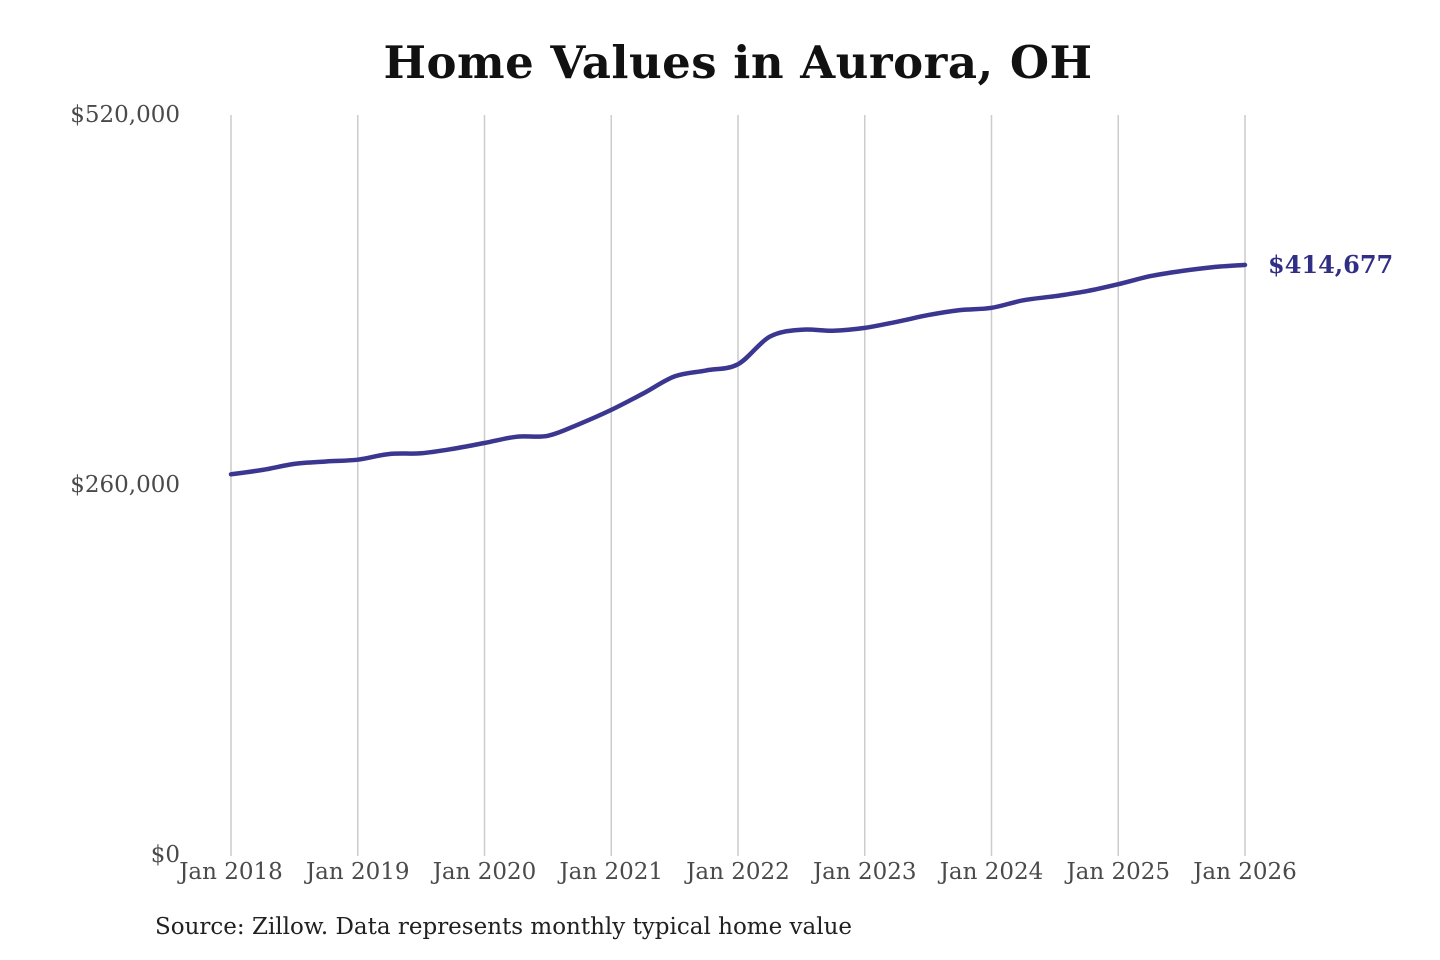 The width and height of the screenshot is (1440, 960). Describe the element at coordinates (1245, 872) in the screenshot. I see `x-tick-label: Jan 2026` at that location.